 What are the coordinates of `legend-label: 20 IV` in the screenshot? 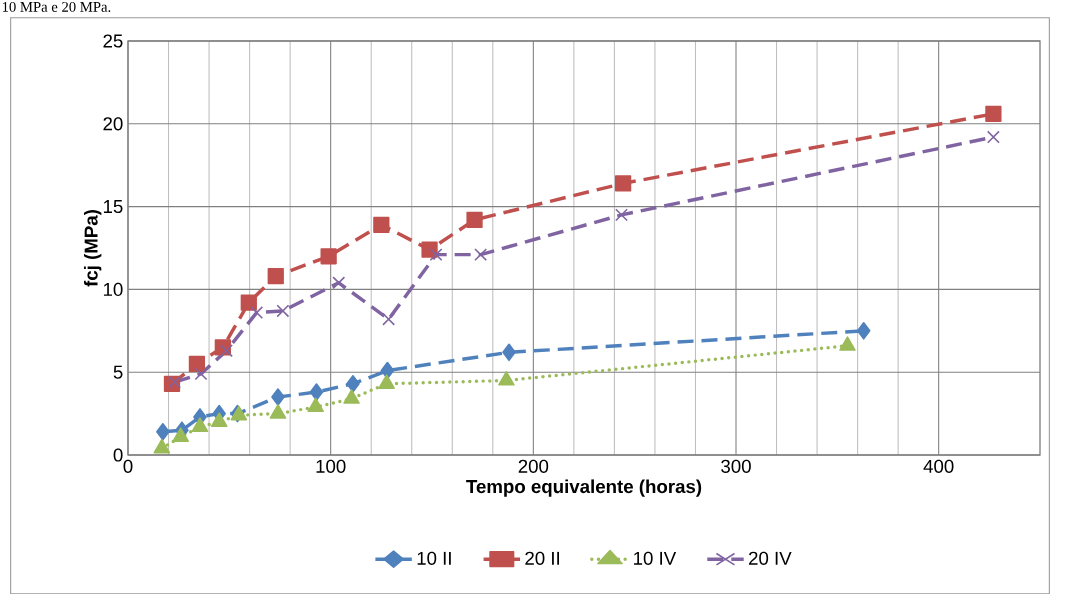 It's located at (770, 558).